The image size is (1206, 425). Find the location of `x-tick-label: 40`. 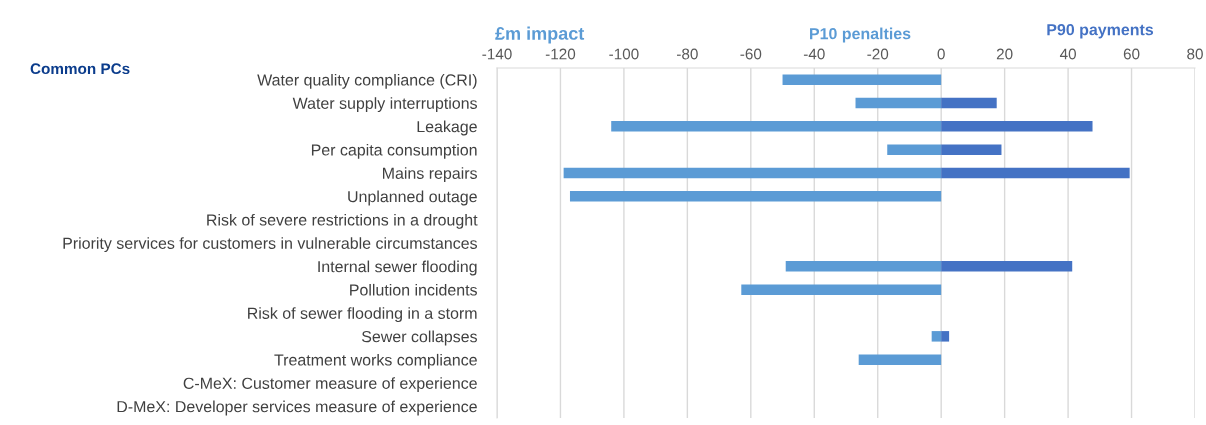

x-tick-label: 40 is located at coordinates (1067, 54).